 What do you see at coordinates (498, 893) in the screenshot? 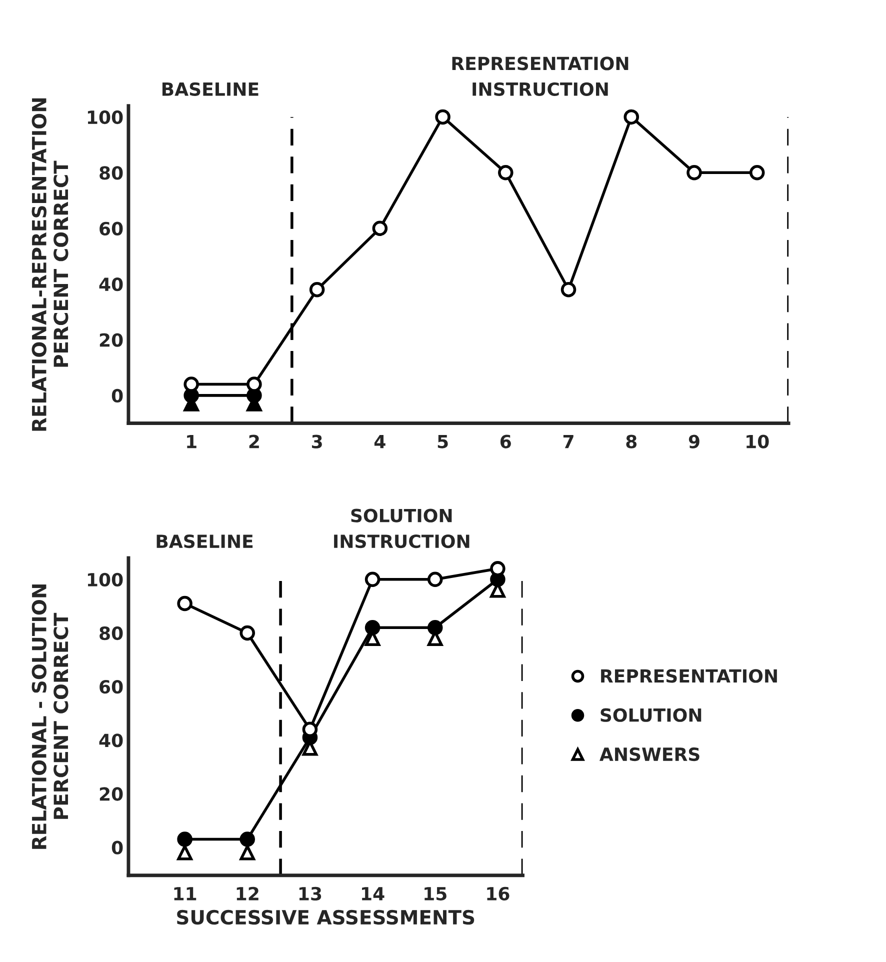
I see `x-tick-label: 16` at bounding box center [498, 893].